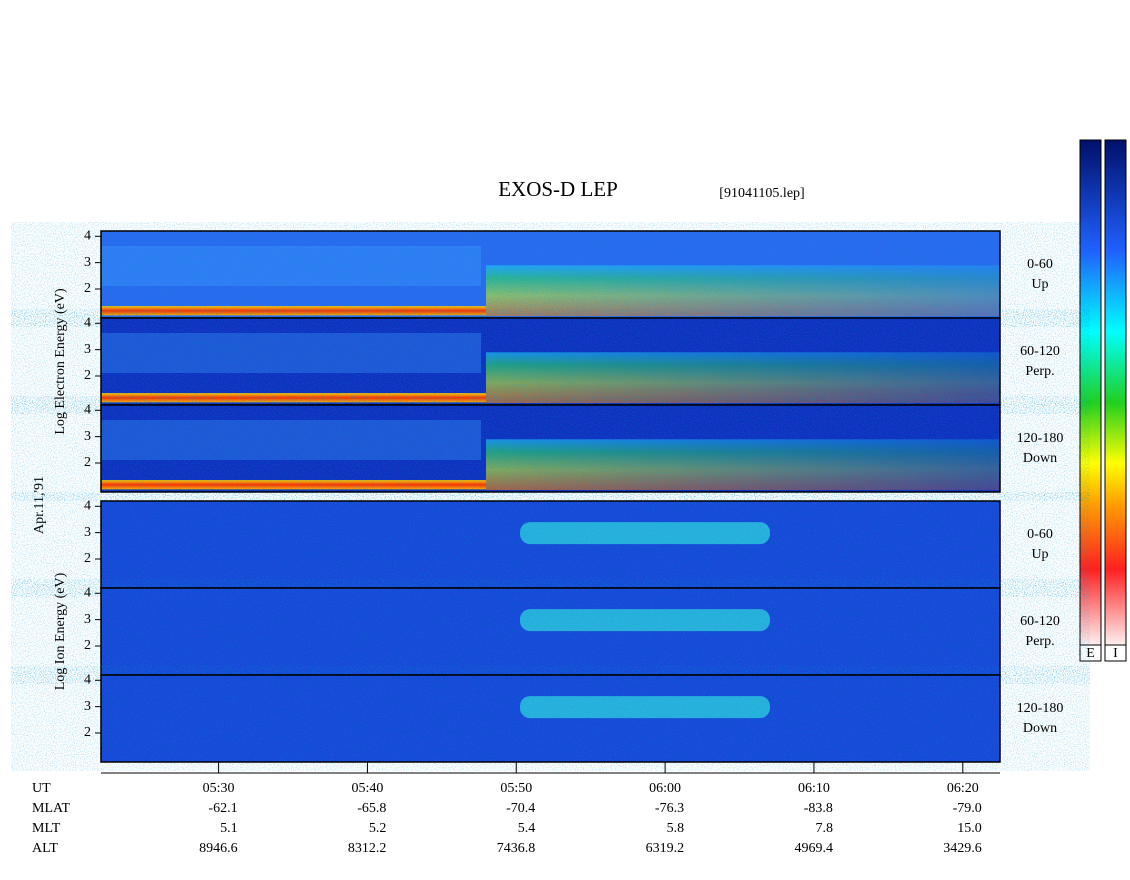 Image resolution: width=1130 pixels, height=880 pixels. What do you see at coordinates (676, 828) in the screenshot?
I see `orbit-cell: 5.8` at bounding box center [676, 828].